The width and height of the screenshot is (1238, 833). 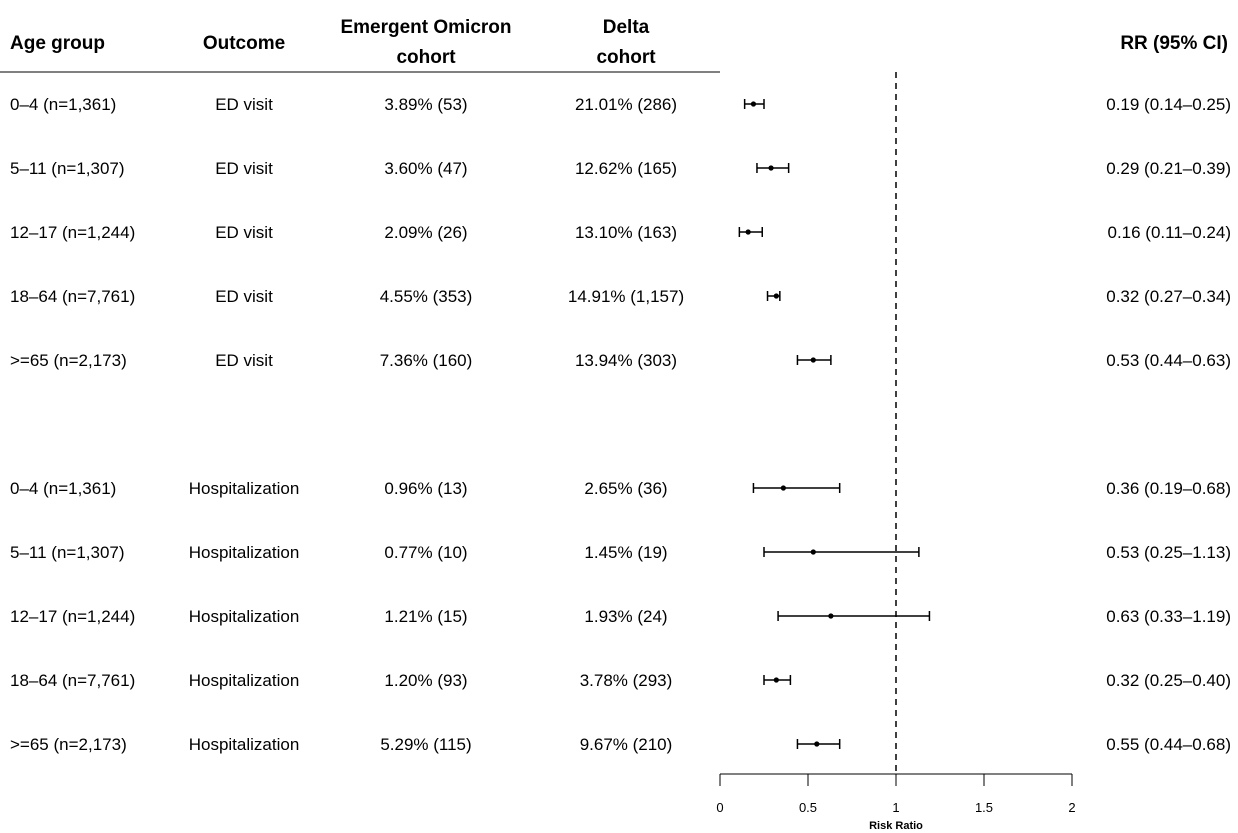 I want to click on header-age-group: Age group, so click(x=57, y=43).